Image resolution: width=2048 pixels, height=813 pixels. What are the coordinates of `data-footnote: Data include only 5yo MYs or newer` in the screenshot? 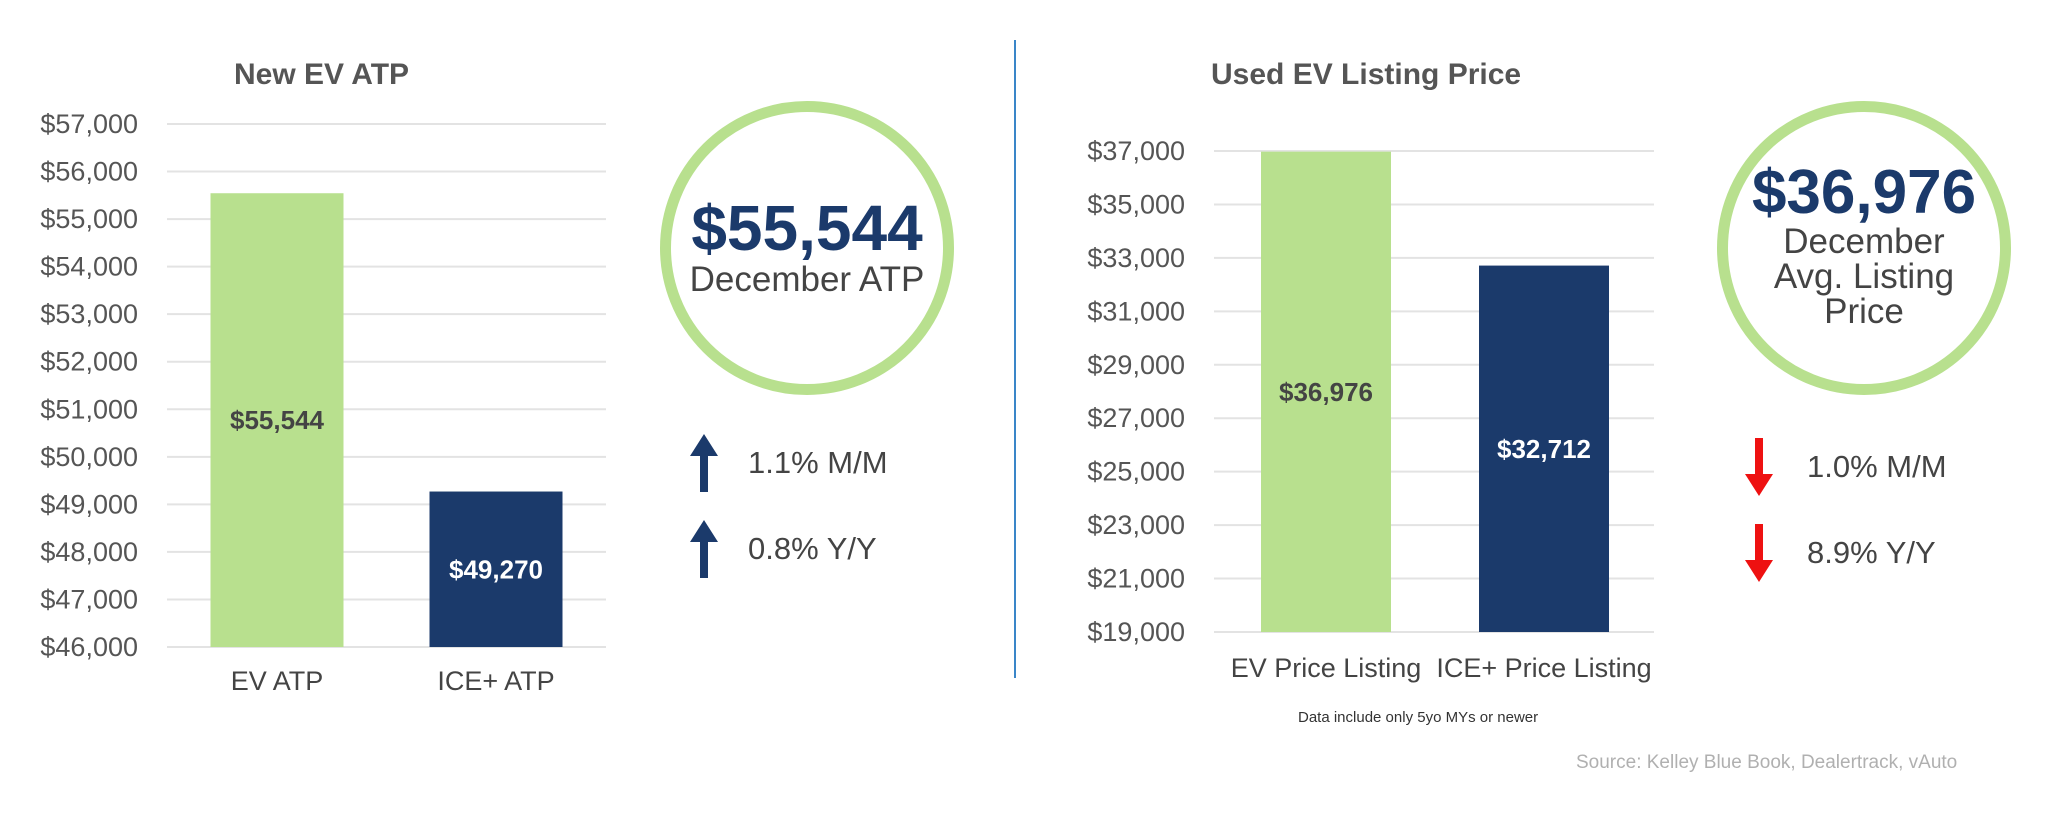 It's located at (1418, 717).